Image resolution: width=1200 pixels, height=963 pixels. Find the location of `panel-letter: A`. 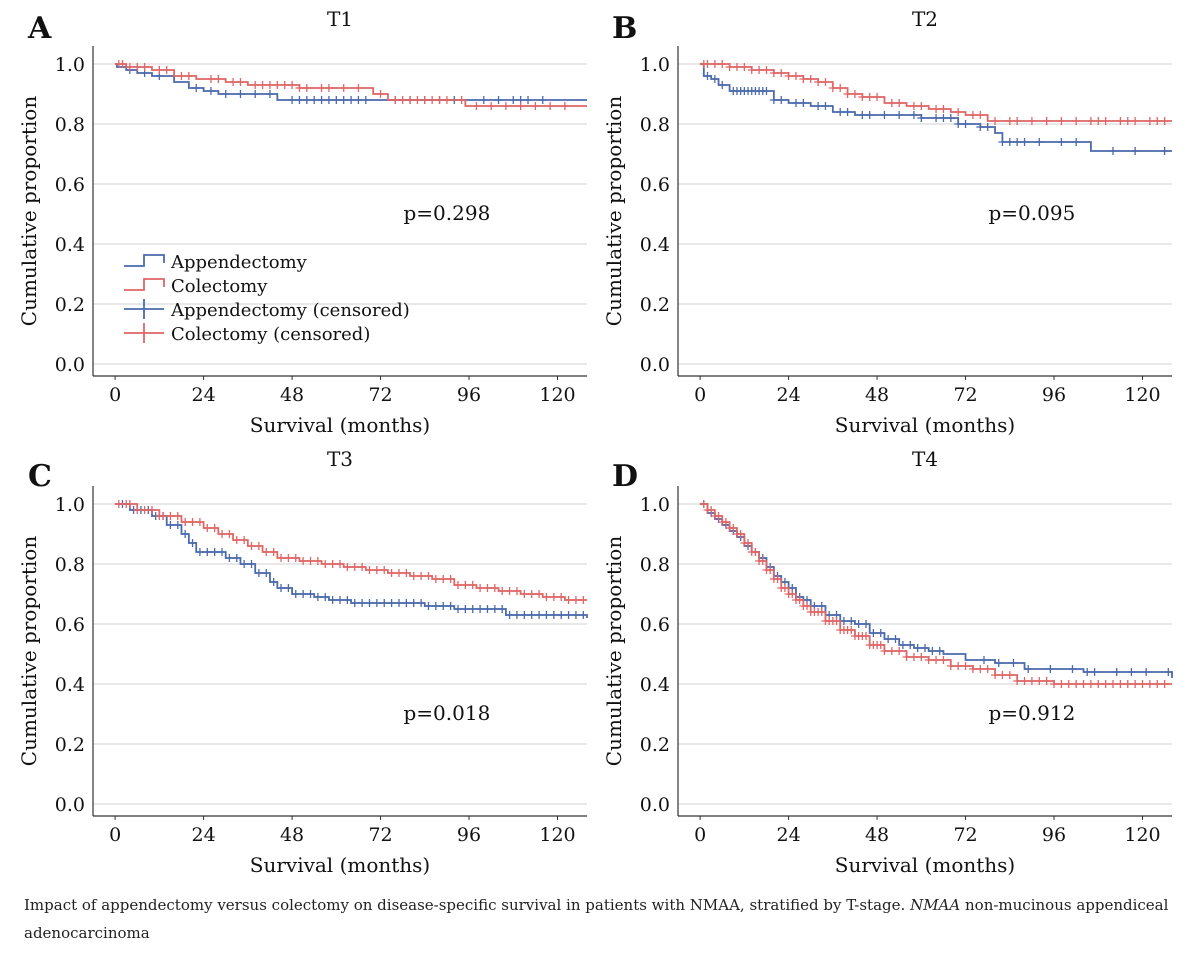

panel-letter: A is located at coordinates (39, 28).